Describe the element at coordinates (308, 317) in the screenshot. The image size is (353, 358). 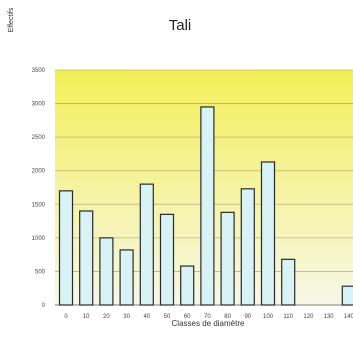
I see `x-tick-label: 120` at that location.